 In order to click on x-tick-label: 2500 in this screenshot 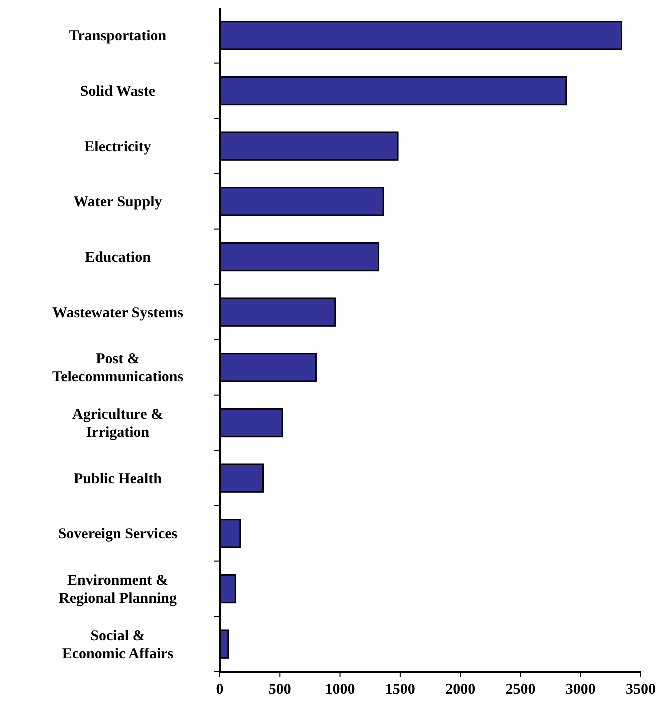, I will do `click(521, 690)`.